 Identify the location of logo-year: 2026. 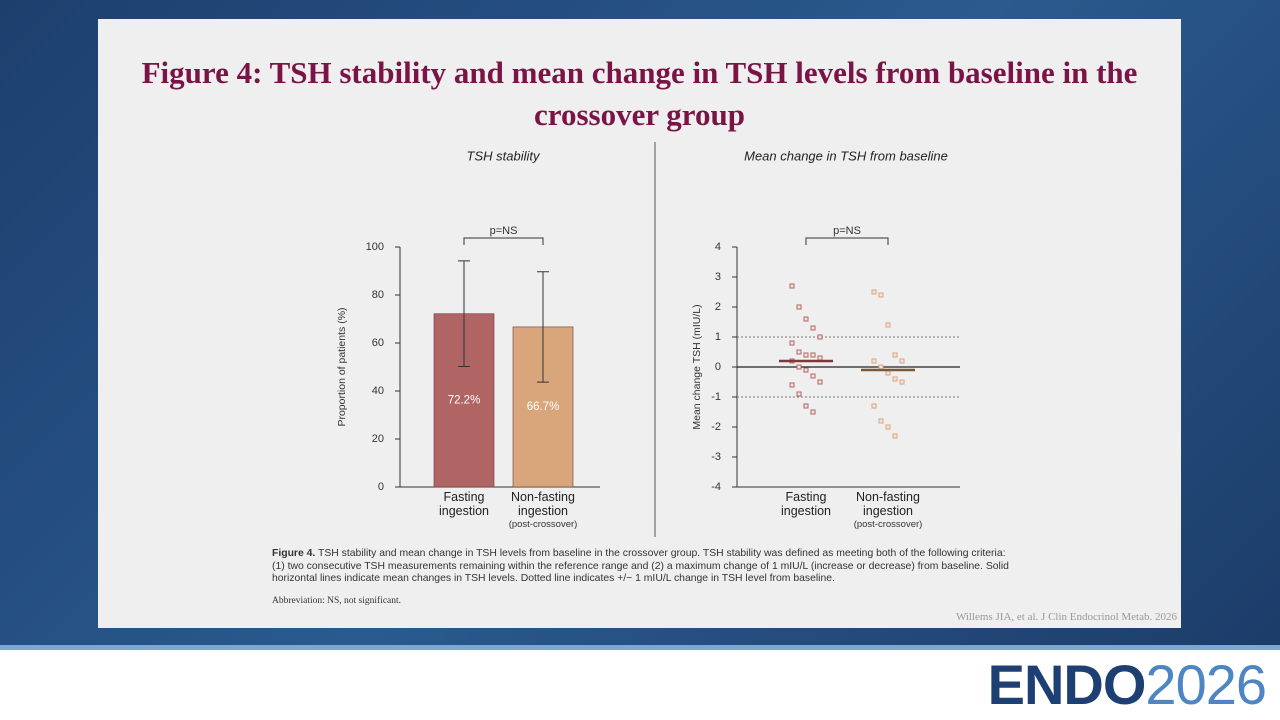
(1206, 684).